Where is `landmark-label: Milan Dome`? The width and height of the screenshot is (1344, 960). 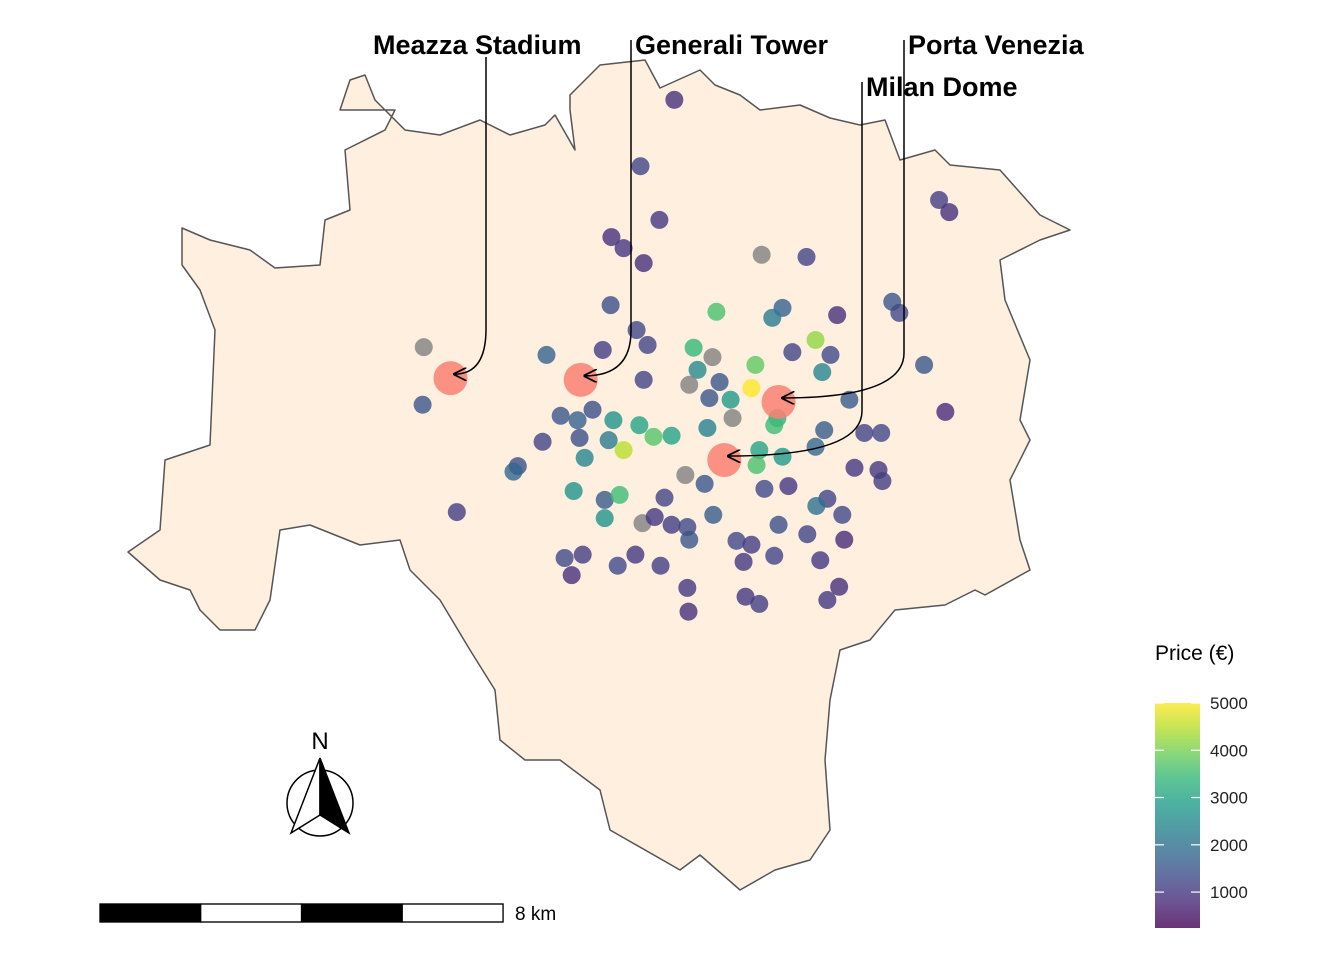
landmark-label: Milan Dome is located at coordinates (942, 87).